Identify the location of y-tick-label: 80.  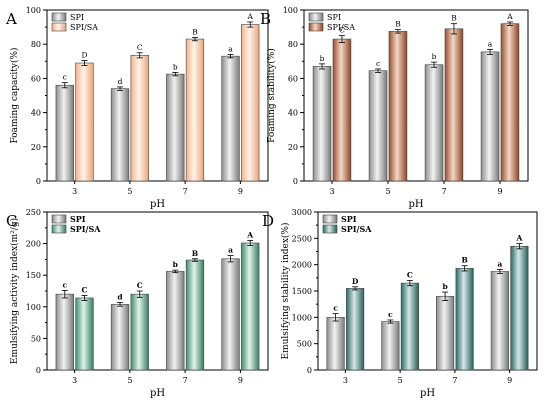
(293, 44).